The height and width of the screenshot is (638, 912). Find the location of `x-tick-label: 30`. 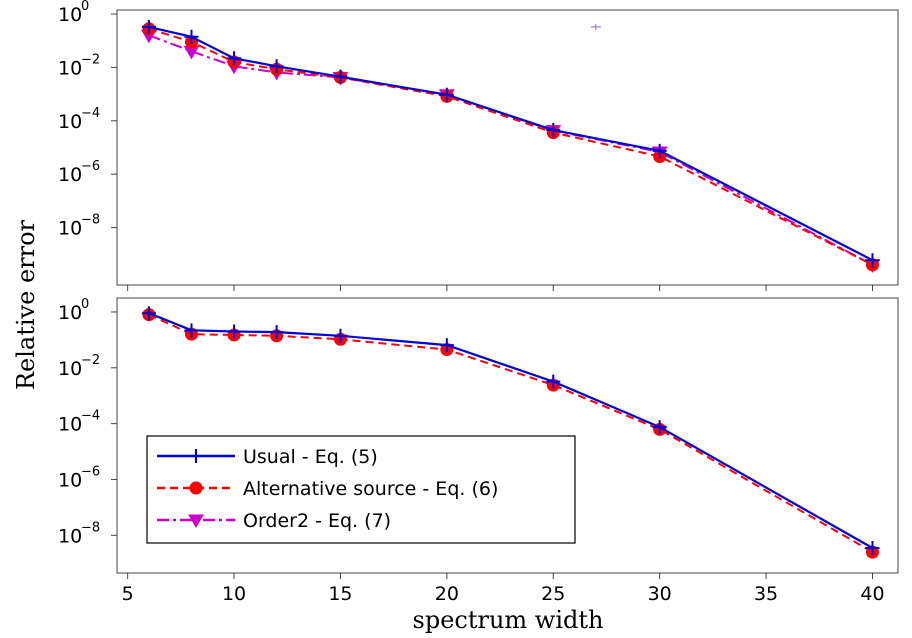

x-tick-label: 30 is located at coordinates (660, 594).